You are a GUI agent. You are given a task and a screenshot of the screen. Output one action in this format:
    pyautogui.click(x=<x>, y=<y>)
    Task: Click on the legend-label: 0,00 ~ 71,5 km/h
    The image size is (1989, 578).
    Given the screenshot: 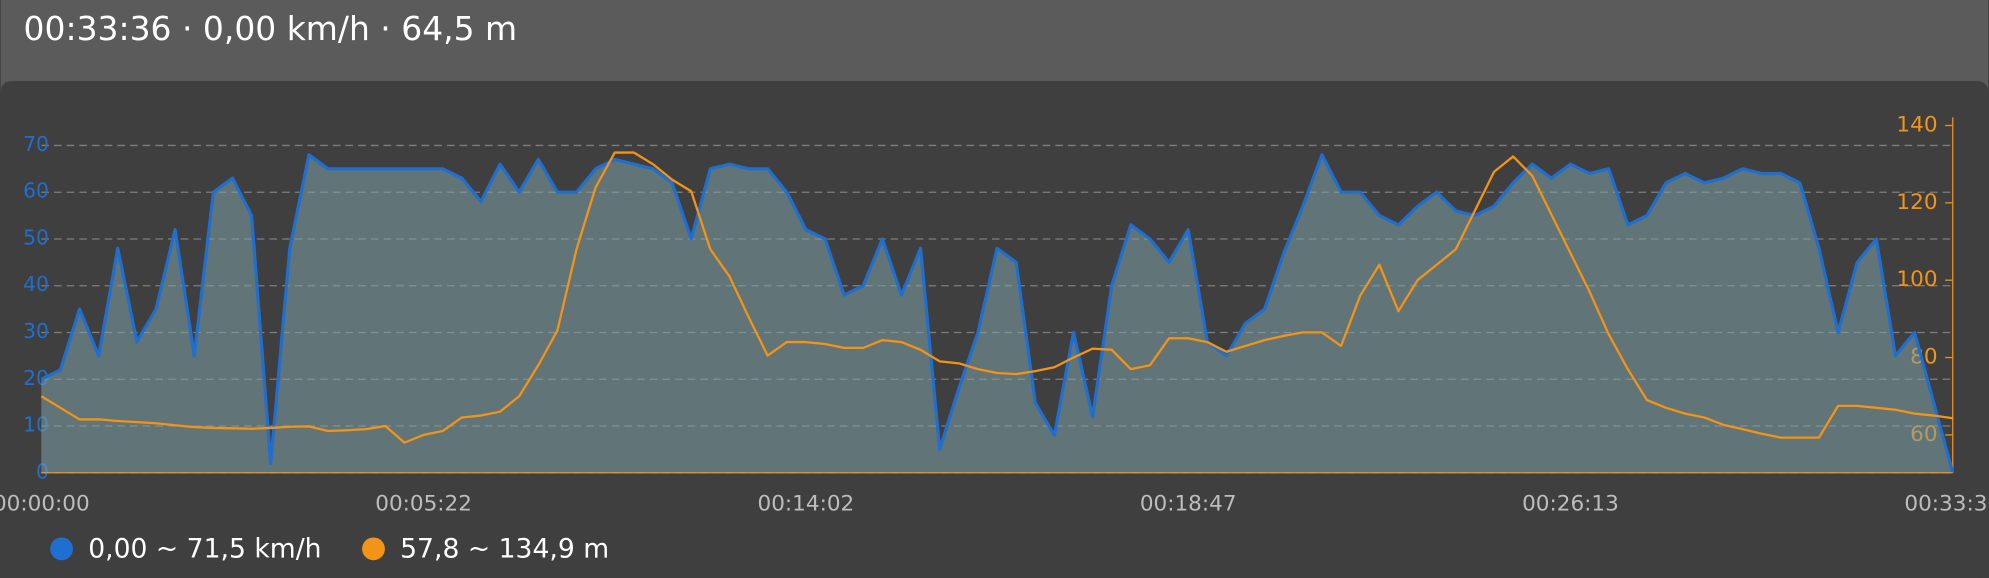 What is the action you would take?
    pyautogui.click(x=204, y=549)
    